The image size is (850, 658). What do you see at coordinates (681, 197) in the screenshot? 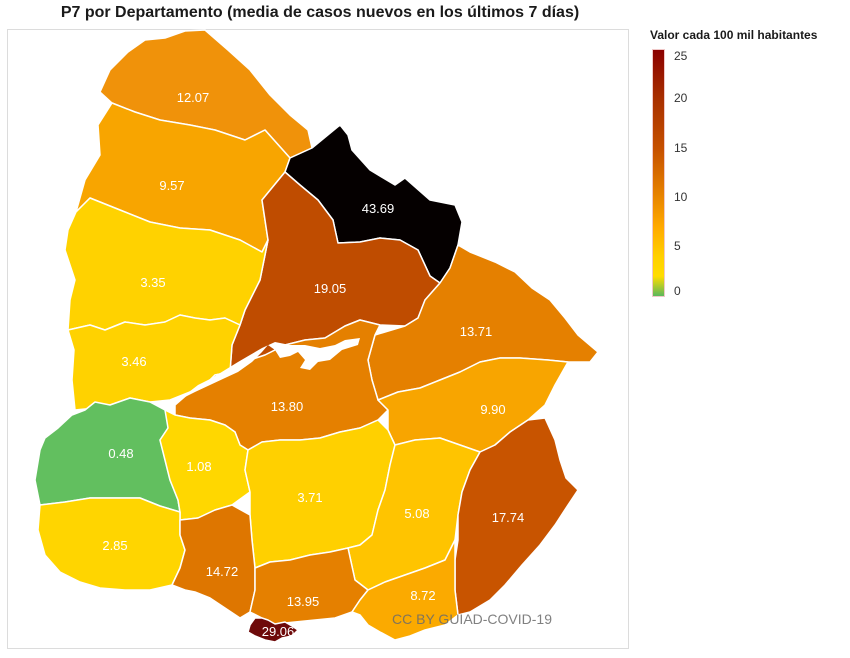
I see `legend-tick: 10` at bounding box center [681, 197].